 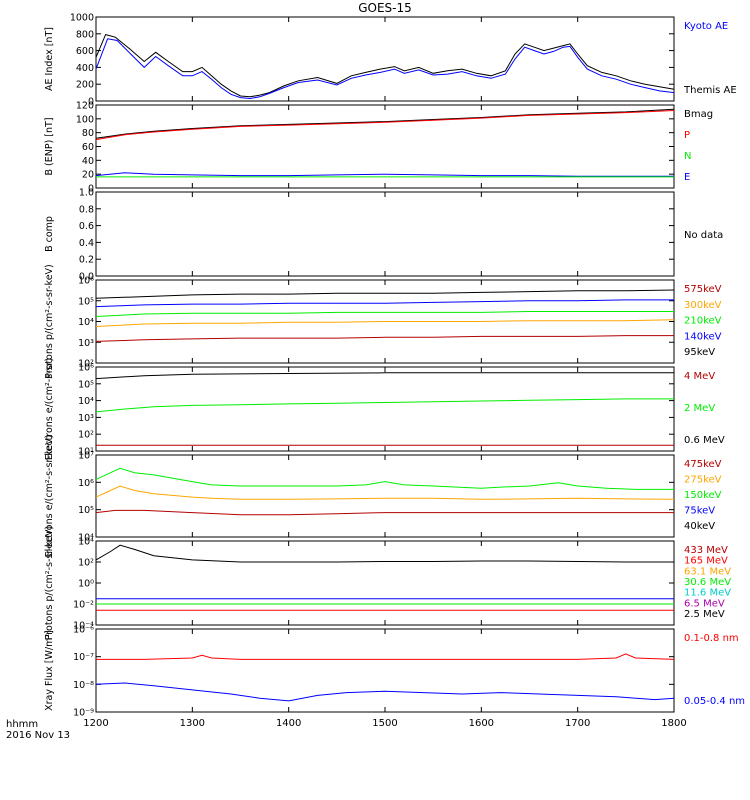 I want to click on legend-entry: 95keV, so click(x=699, y=352).